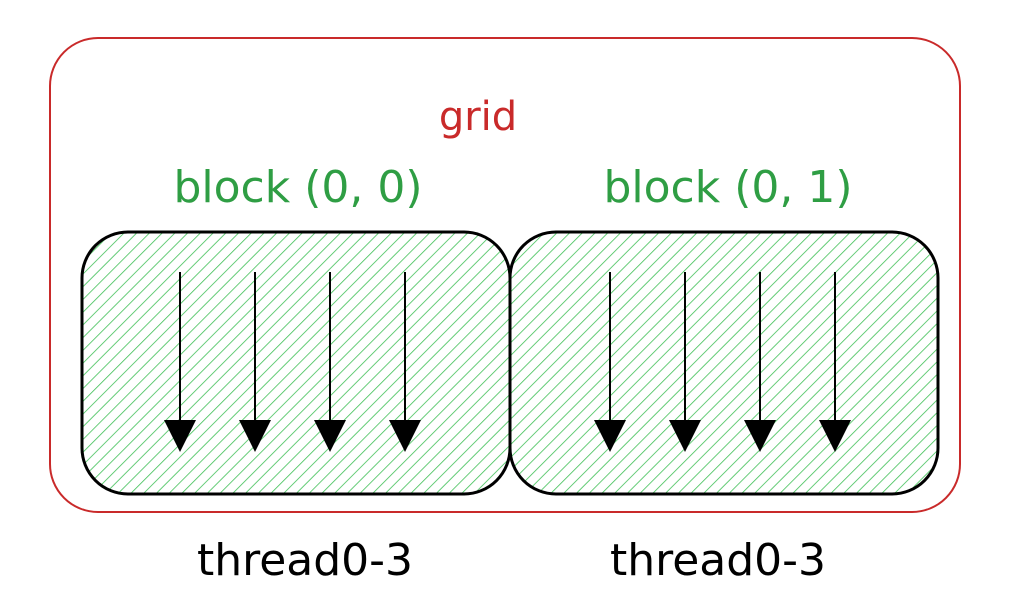 This screenshot has height=616, width=1011. I want to click on block-1-label: block (0, 1), so click(727, 187).